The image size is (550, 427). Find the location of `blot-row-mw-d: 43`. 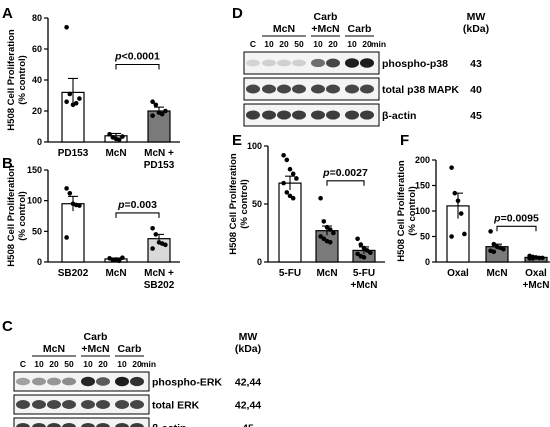

blot-row-mw-d: 43 is located at coordinates (476, 64).